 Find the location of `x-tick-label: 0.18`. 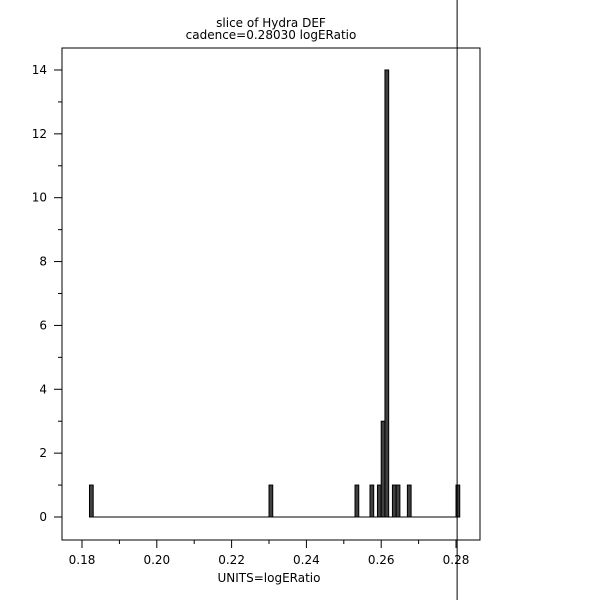

x-tick-label: 0.18 is located at coordinates (82, 560).